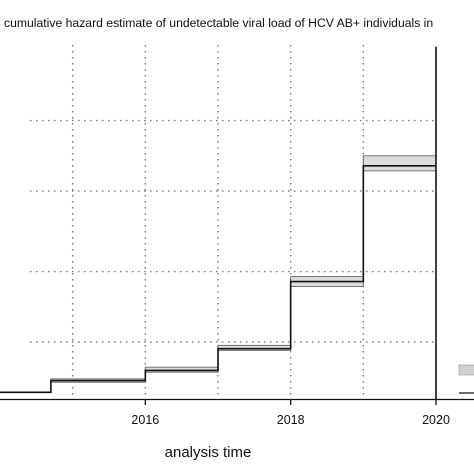 The height and width of the screenshot is (474, 474). What do you see at coordinates (145, 420) in the screenshot?
I see `x-tick-label: 2016` at bounding box center [145, 420].